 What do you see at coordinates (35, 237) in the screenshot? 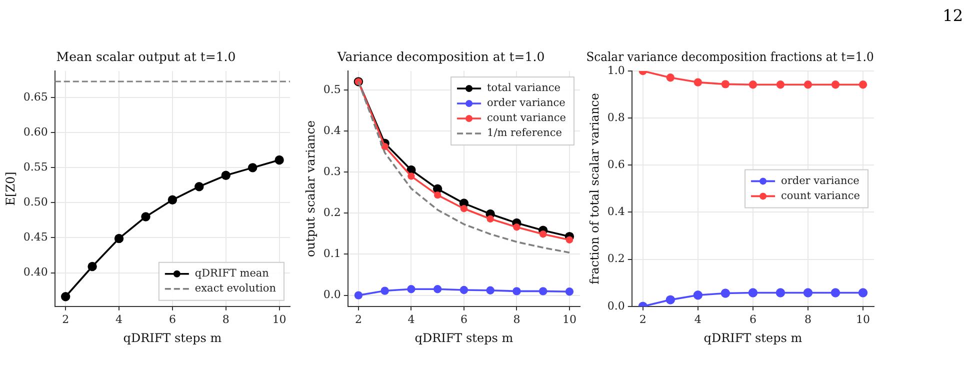
I see `y-tick-label: 0.45` at bounding box center [35, 237].